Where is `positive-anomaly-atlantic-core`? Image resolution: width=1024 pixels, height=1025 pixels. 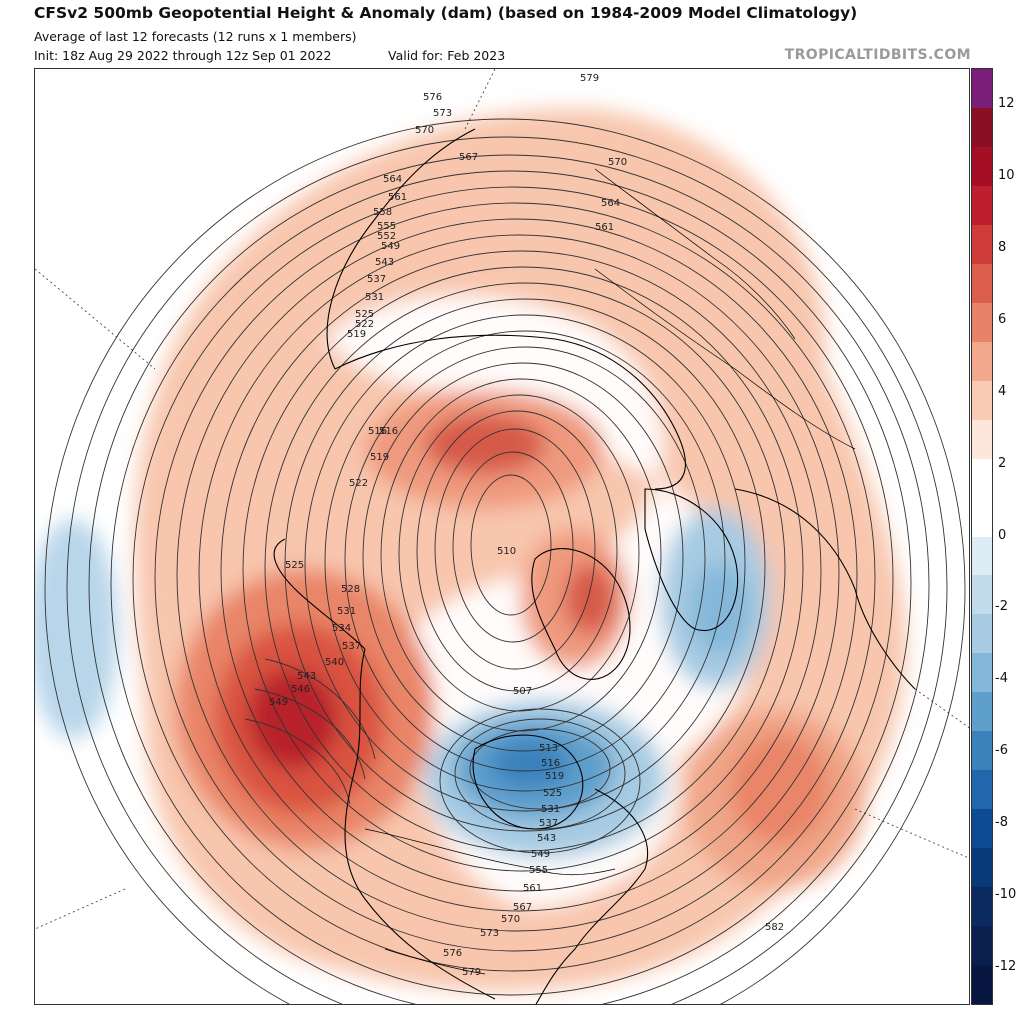 positive-anomaly-atlantic-core is located at coordinates (780, 789).